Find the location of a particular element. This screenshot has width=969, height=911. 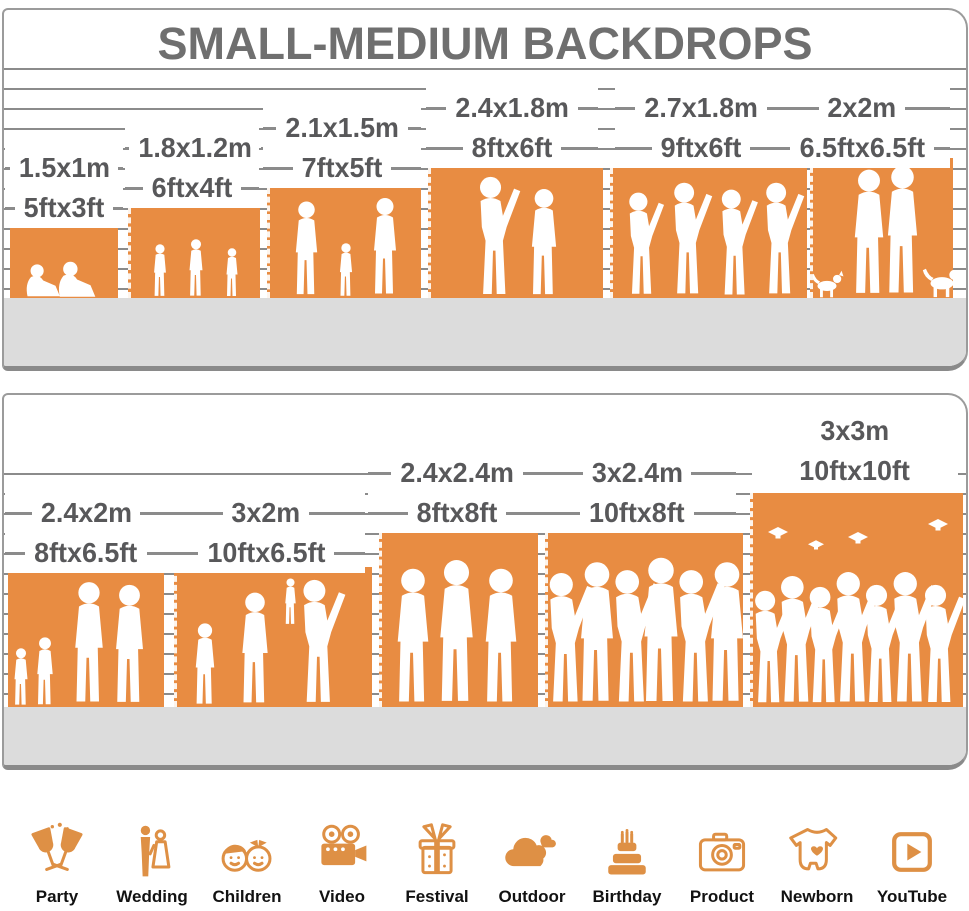

category-label: Video is located at coordinates (342, 896).